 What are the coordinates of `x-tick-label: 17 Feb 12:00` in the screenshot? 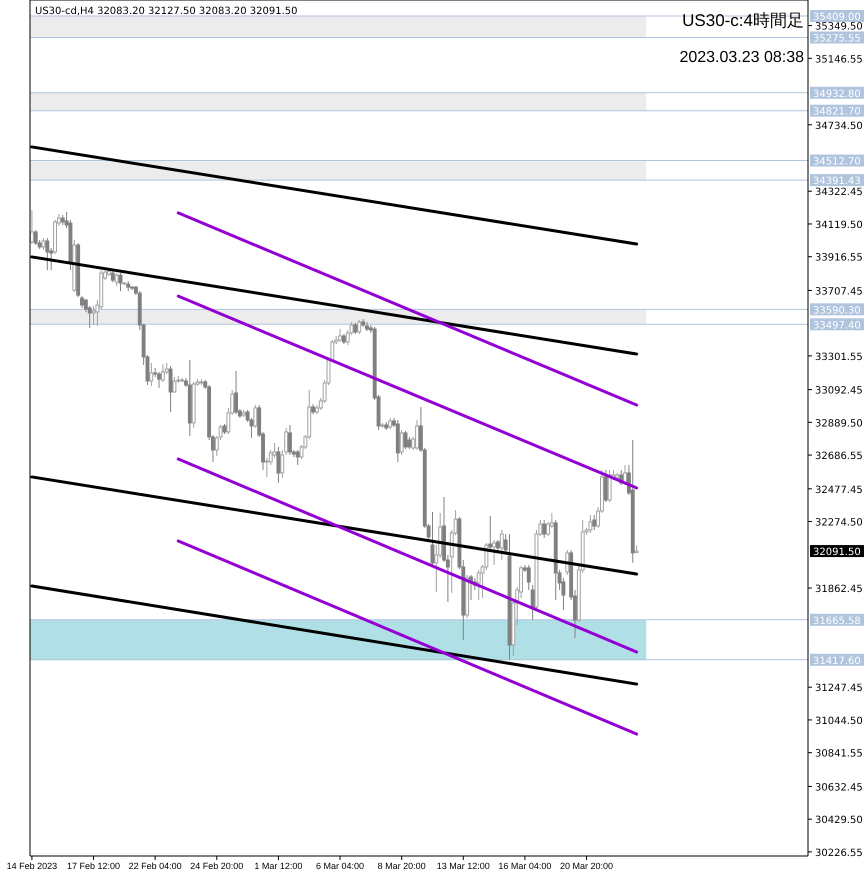 It's located at (93, 866).